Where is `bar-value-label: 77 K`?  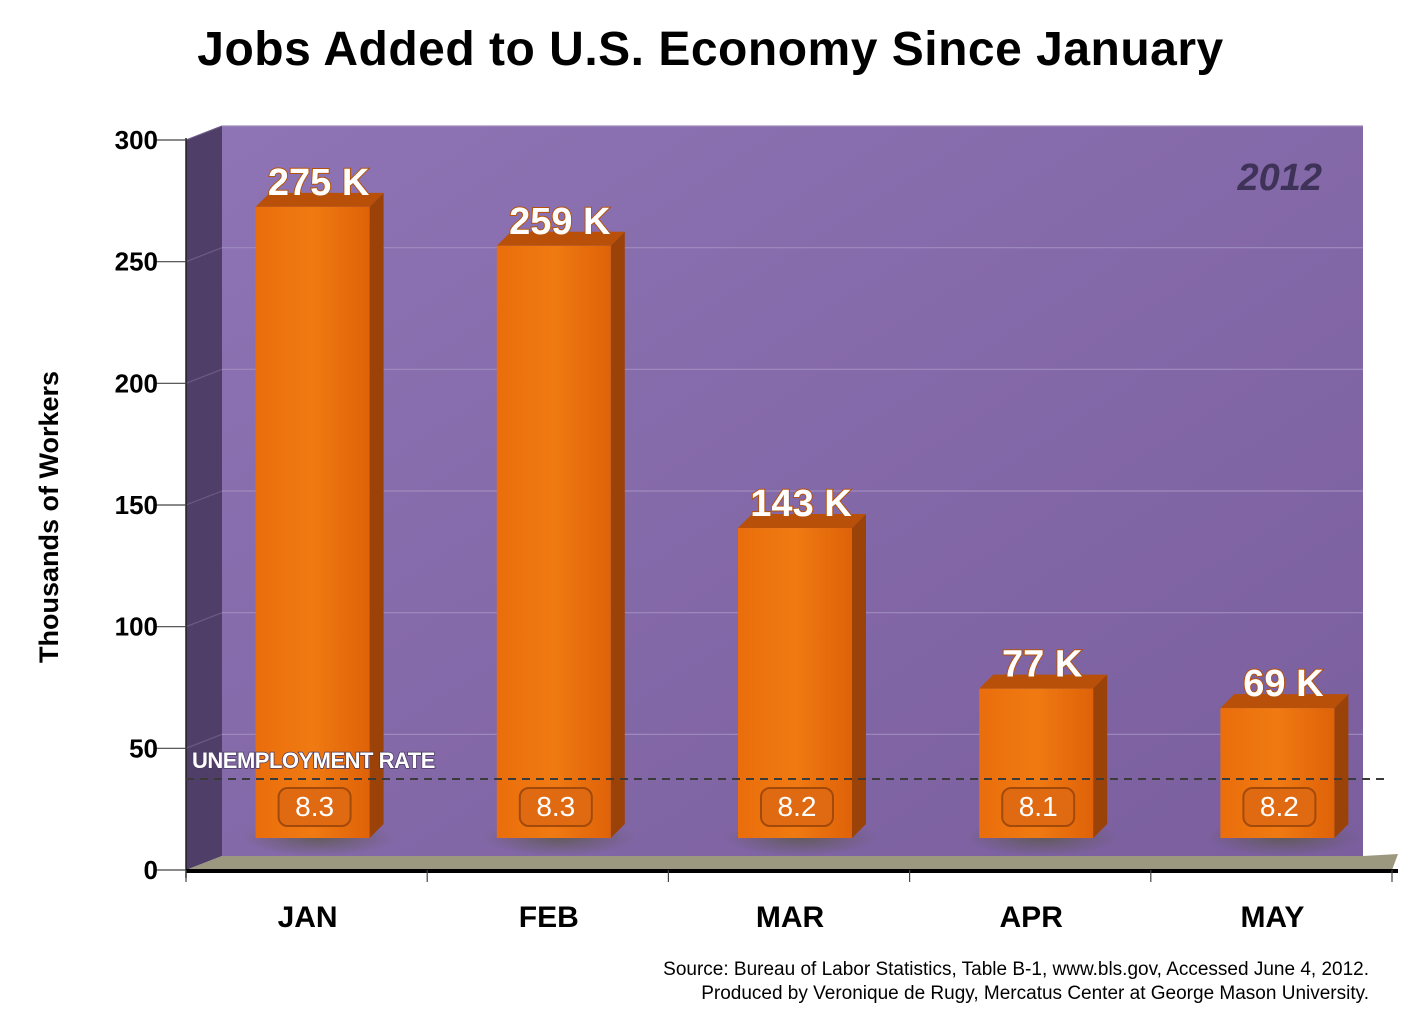 bar-value-label: 77 K is located at coordinates (1042, 665).